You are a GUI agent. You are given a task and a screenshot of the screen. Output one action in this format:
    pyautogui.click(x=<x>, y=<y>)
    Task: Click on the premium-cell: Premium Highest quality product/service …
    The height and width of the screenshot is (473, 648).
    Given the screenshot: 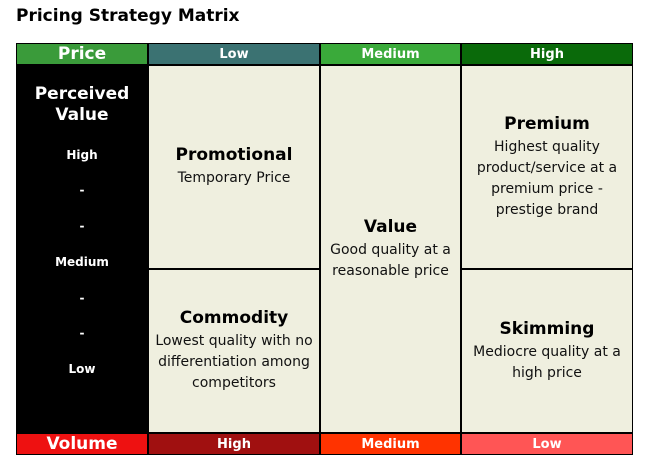 What is the action you would take?
    pyautogui.click(x=547, y=167)
    